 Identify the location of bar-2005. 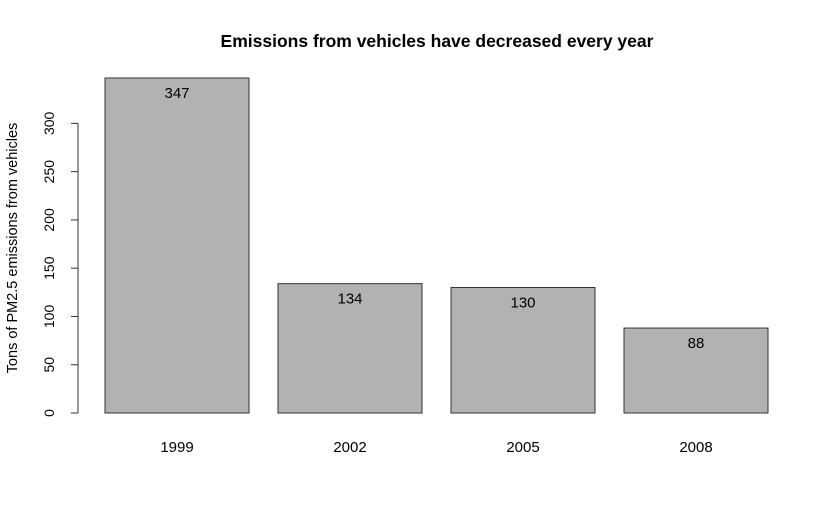
(523, 350).